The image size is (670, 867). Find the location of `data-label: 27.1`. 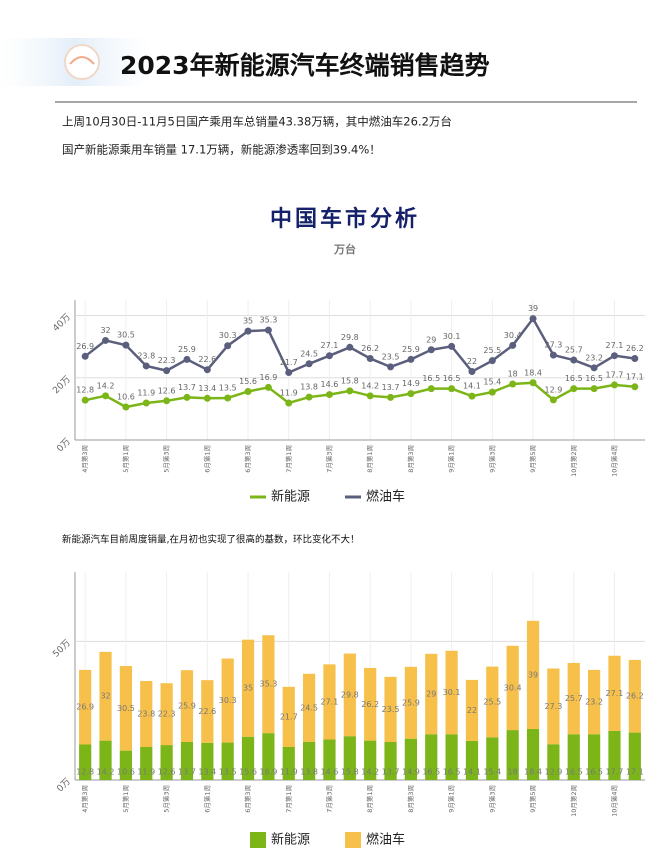

data-label: 27.1 is located at coordinates (330, 701).